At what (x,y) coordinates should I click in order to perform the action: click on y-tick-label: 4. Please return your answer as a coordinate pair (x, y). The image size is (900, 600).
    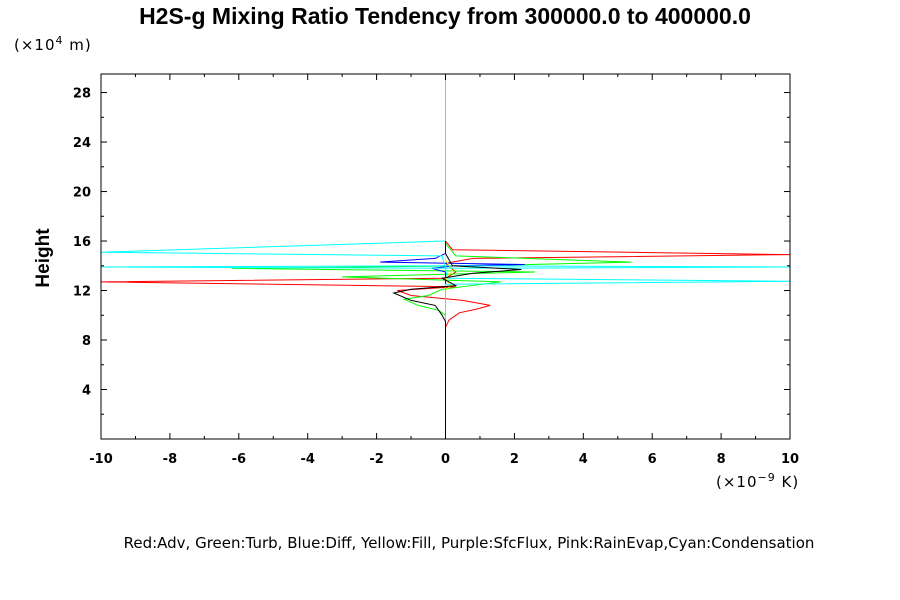
    Looking at the image, I should click on (86, 391).